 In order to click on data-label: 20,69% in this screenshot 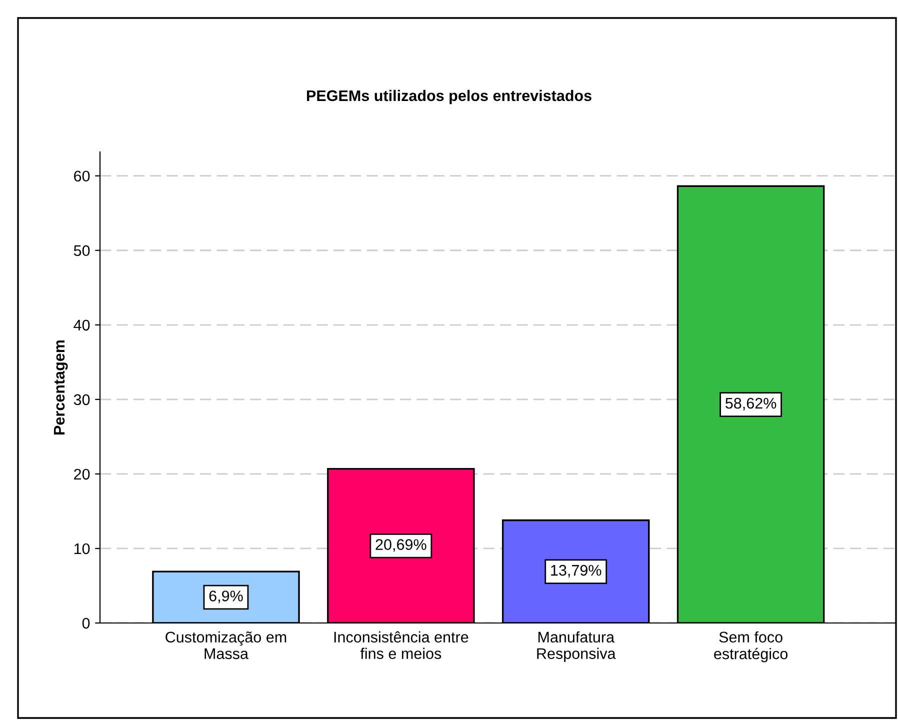, I will do `click(401, 545)`.